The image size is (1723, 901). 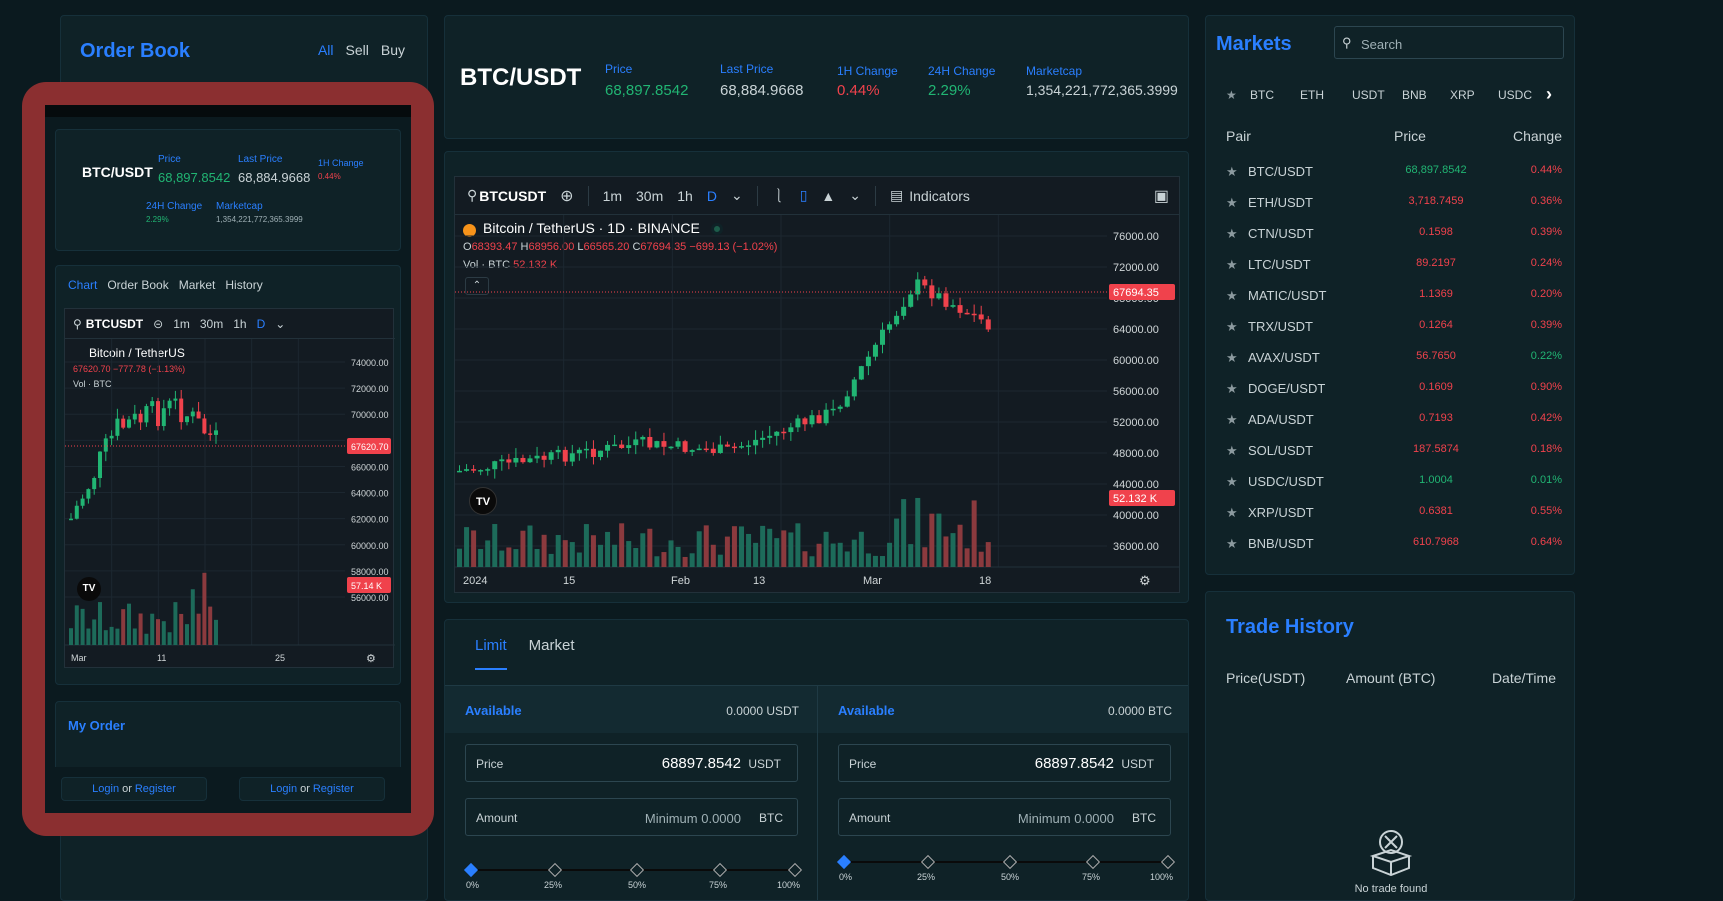 I want to click on favorites-star-icon: ★, so click(x=1231, y=94).